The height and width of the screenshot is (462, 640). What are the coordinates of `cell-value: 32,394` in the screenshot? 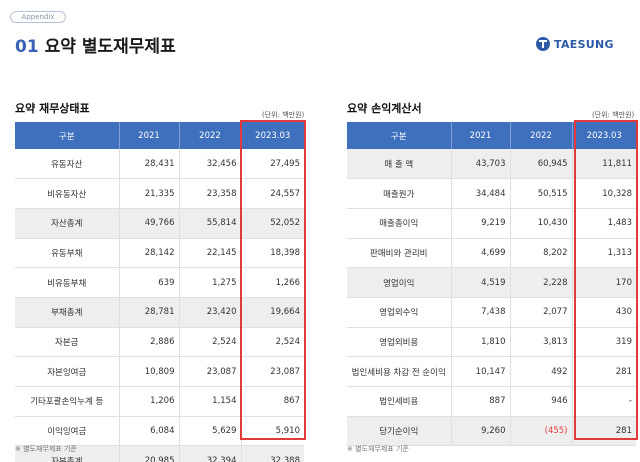 It's located at (210, 453).